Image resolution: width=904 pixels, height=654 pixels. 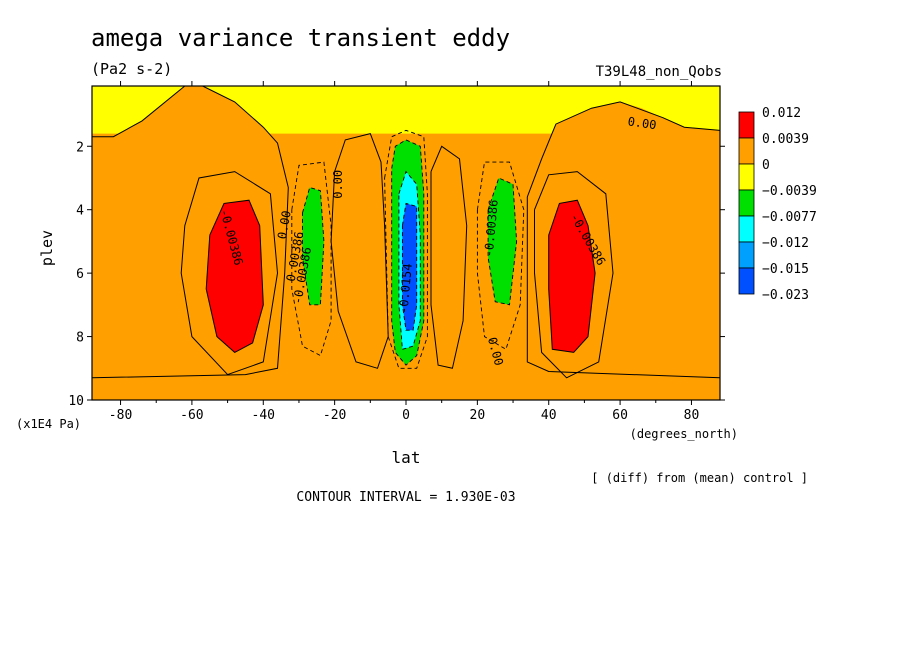 What do you see at coordinates (300, 38) in the screenshot?
I see `chart-title: amega variance transient eddy` at bounding box center [300, 38].